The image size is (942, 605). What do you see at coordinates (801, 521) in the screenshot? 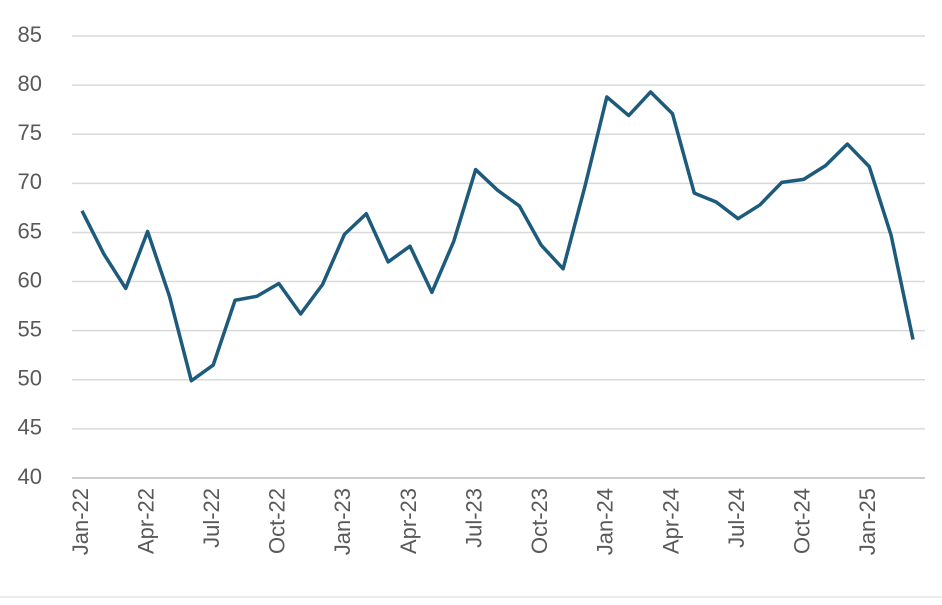
I see `x-tick-label: Oct-24` at bounding box center [801, 521].